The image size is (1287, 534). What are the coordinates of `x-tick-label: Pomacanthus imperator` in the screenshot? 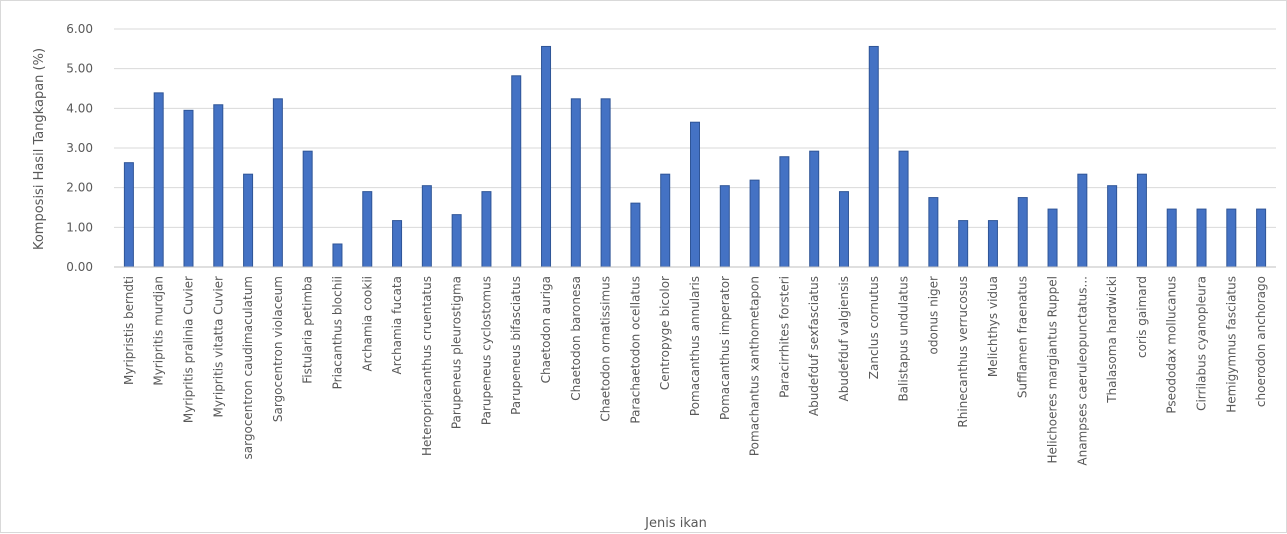 It's located at (725, 348).